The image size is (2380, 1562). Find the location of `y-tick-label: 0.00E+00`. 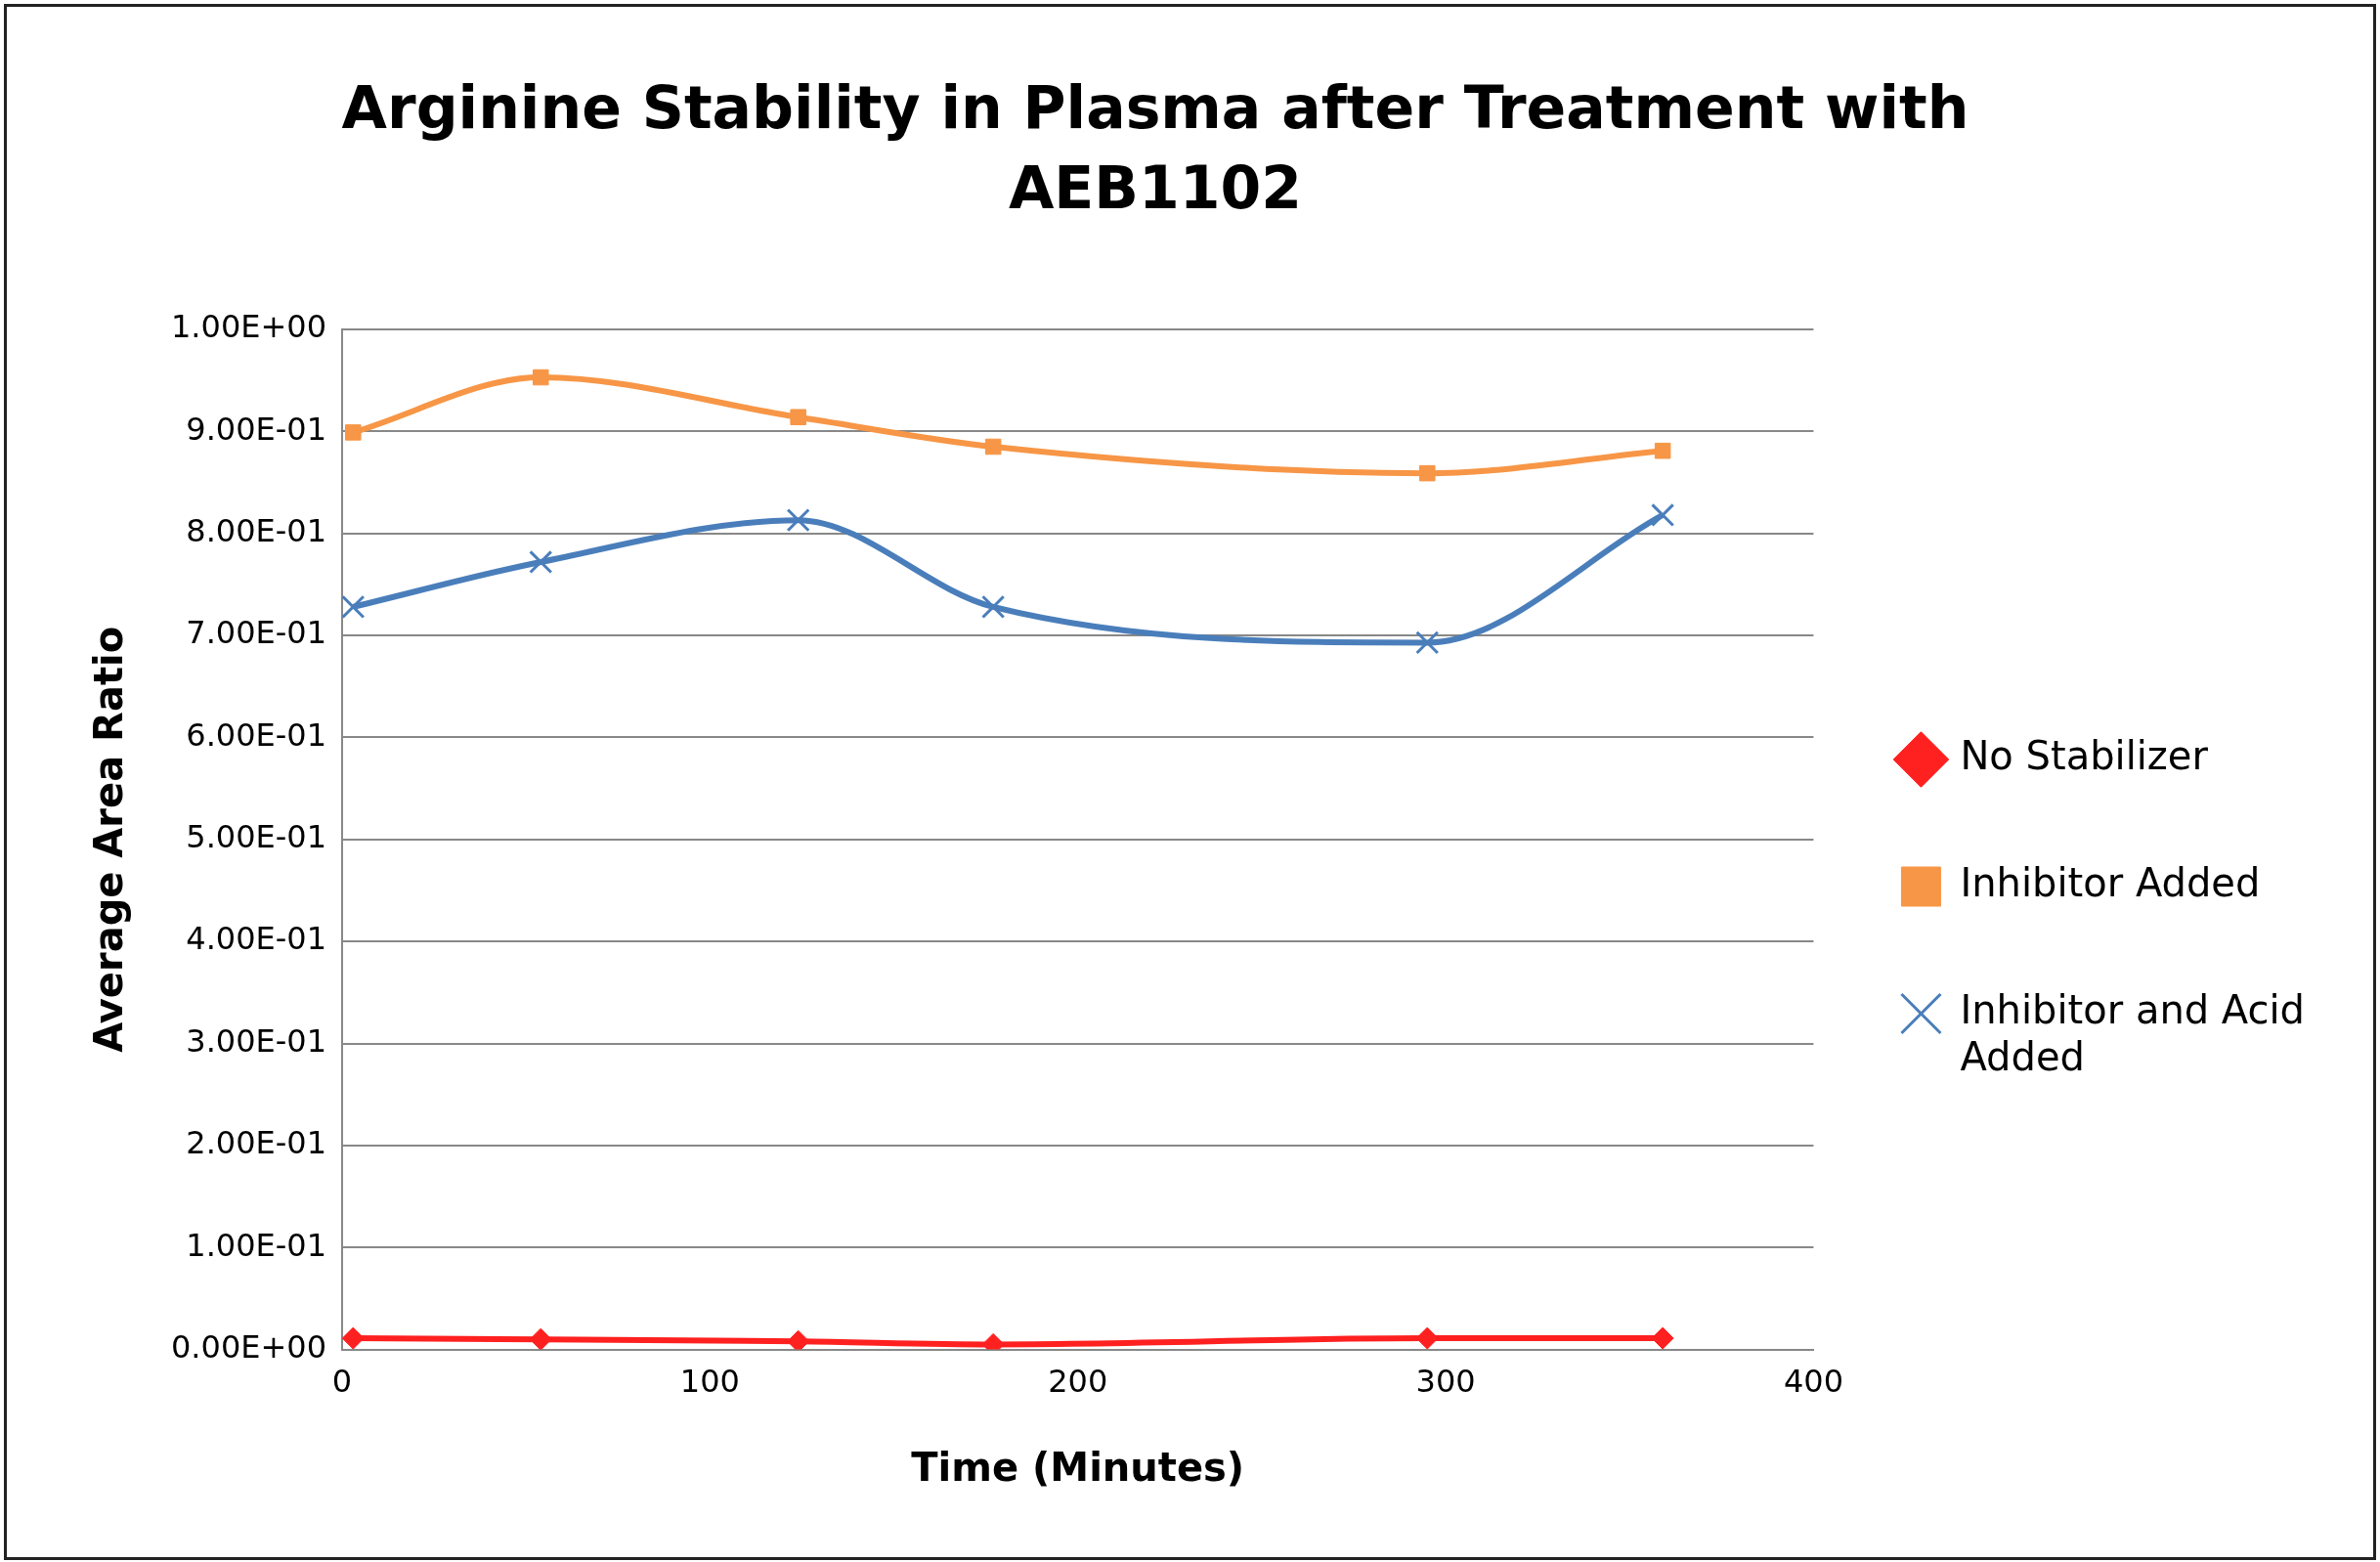

y-tick-label: 0.00E+00 is located at coordinates (248, 1347).